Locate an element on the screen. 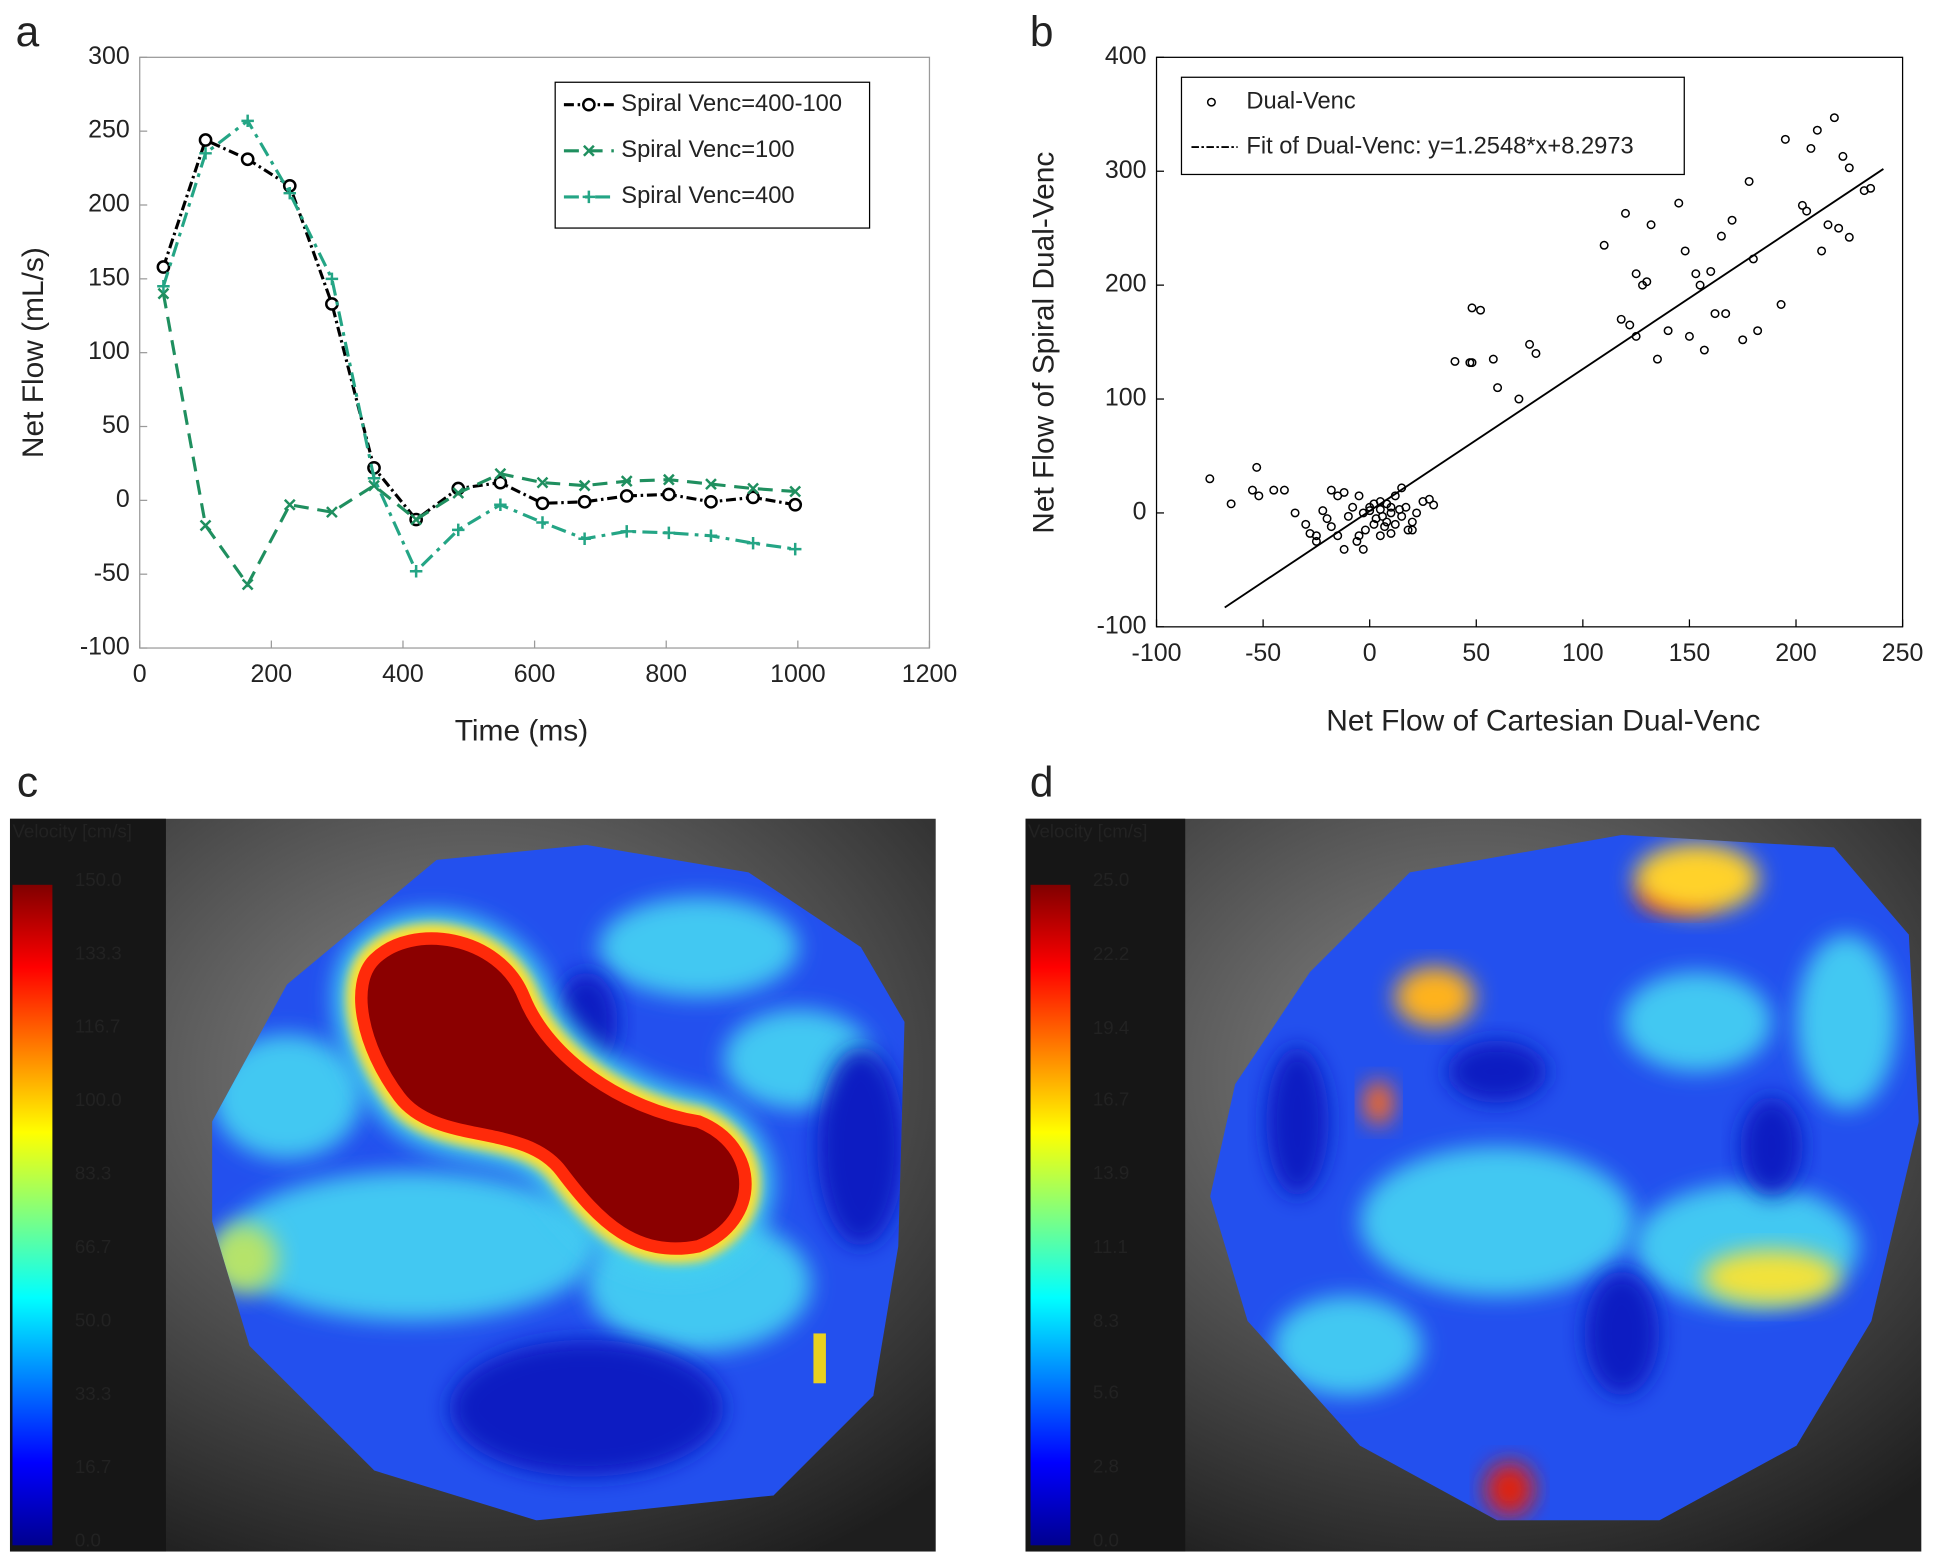  panel-letter: a is located at coordinates (28, 31).